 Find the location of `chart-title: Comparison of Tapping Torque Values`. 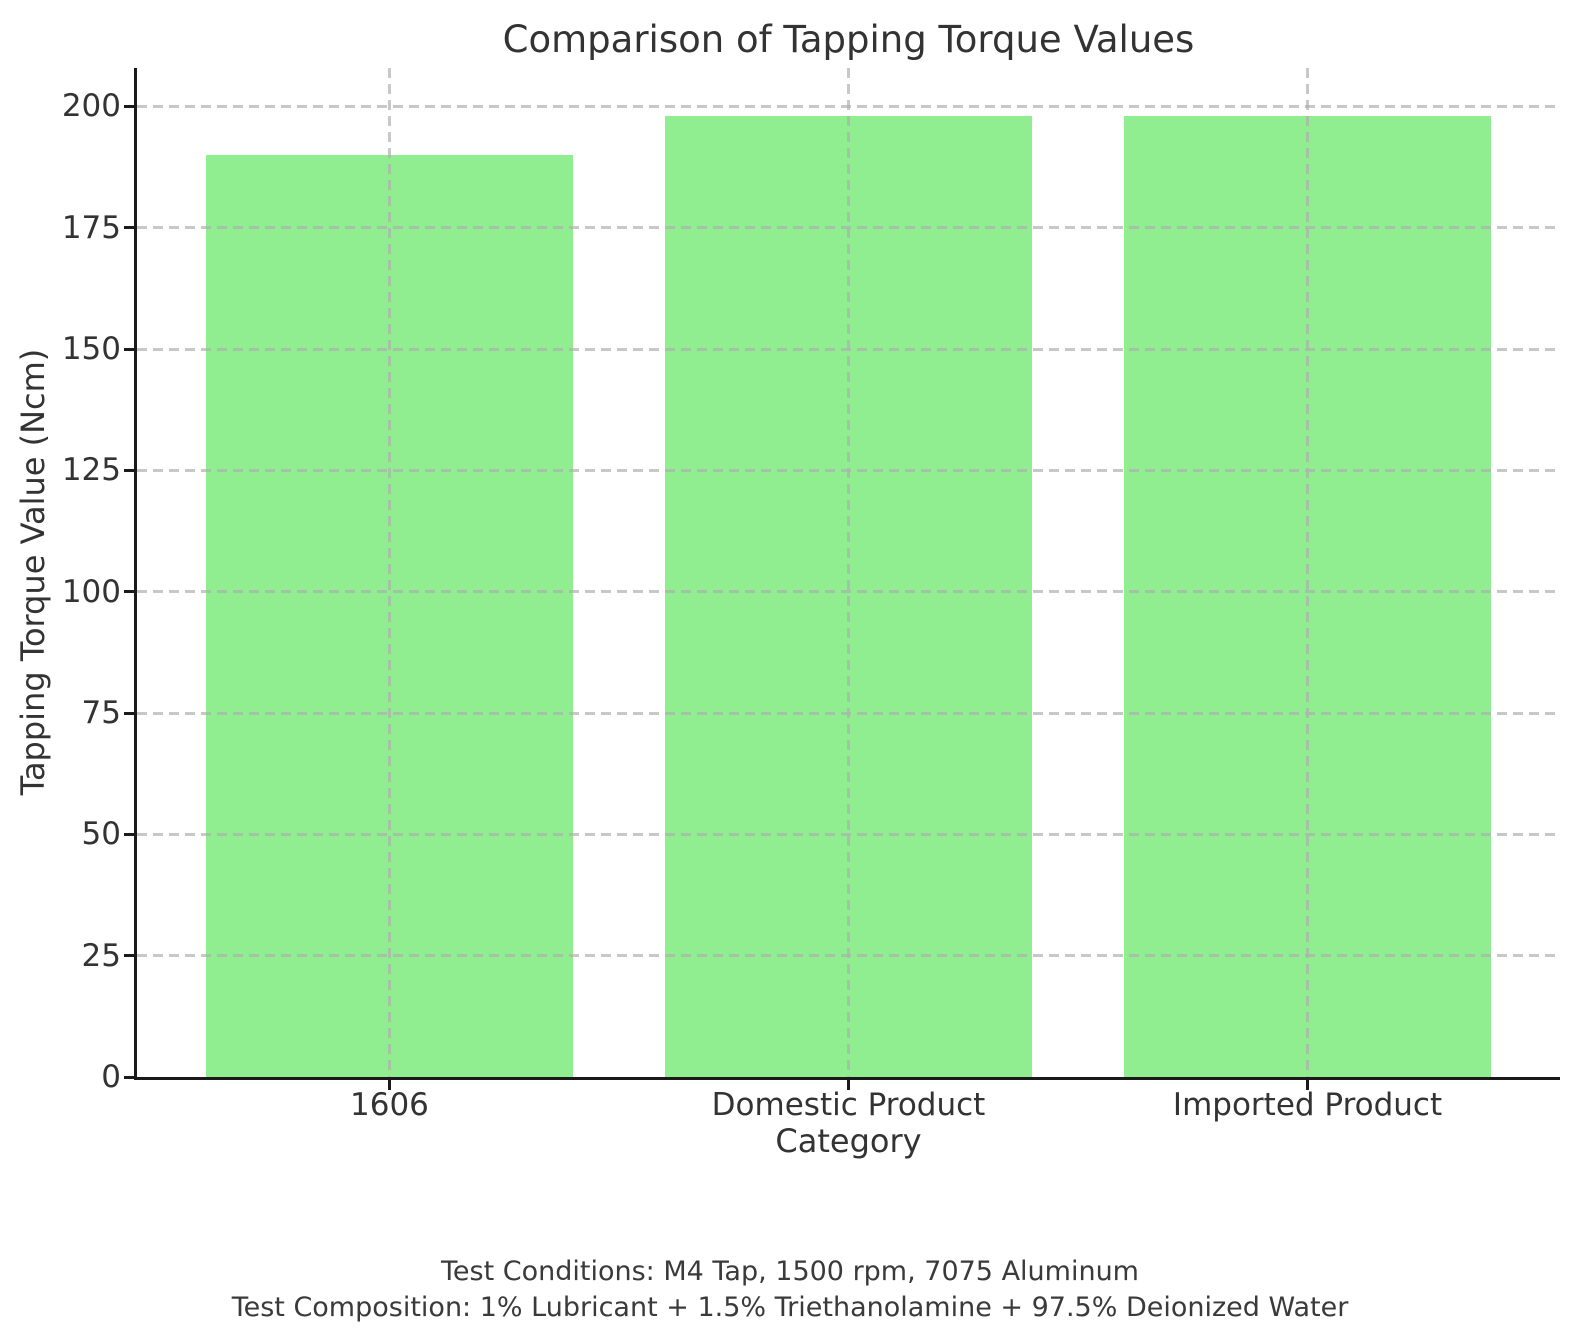

chart-title: Comparison of Tapping Torque Values is located at coordinates (848, 39).